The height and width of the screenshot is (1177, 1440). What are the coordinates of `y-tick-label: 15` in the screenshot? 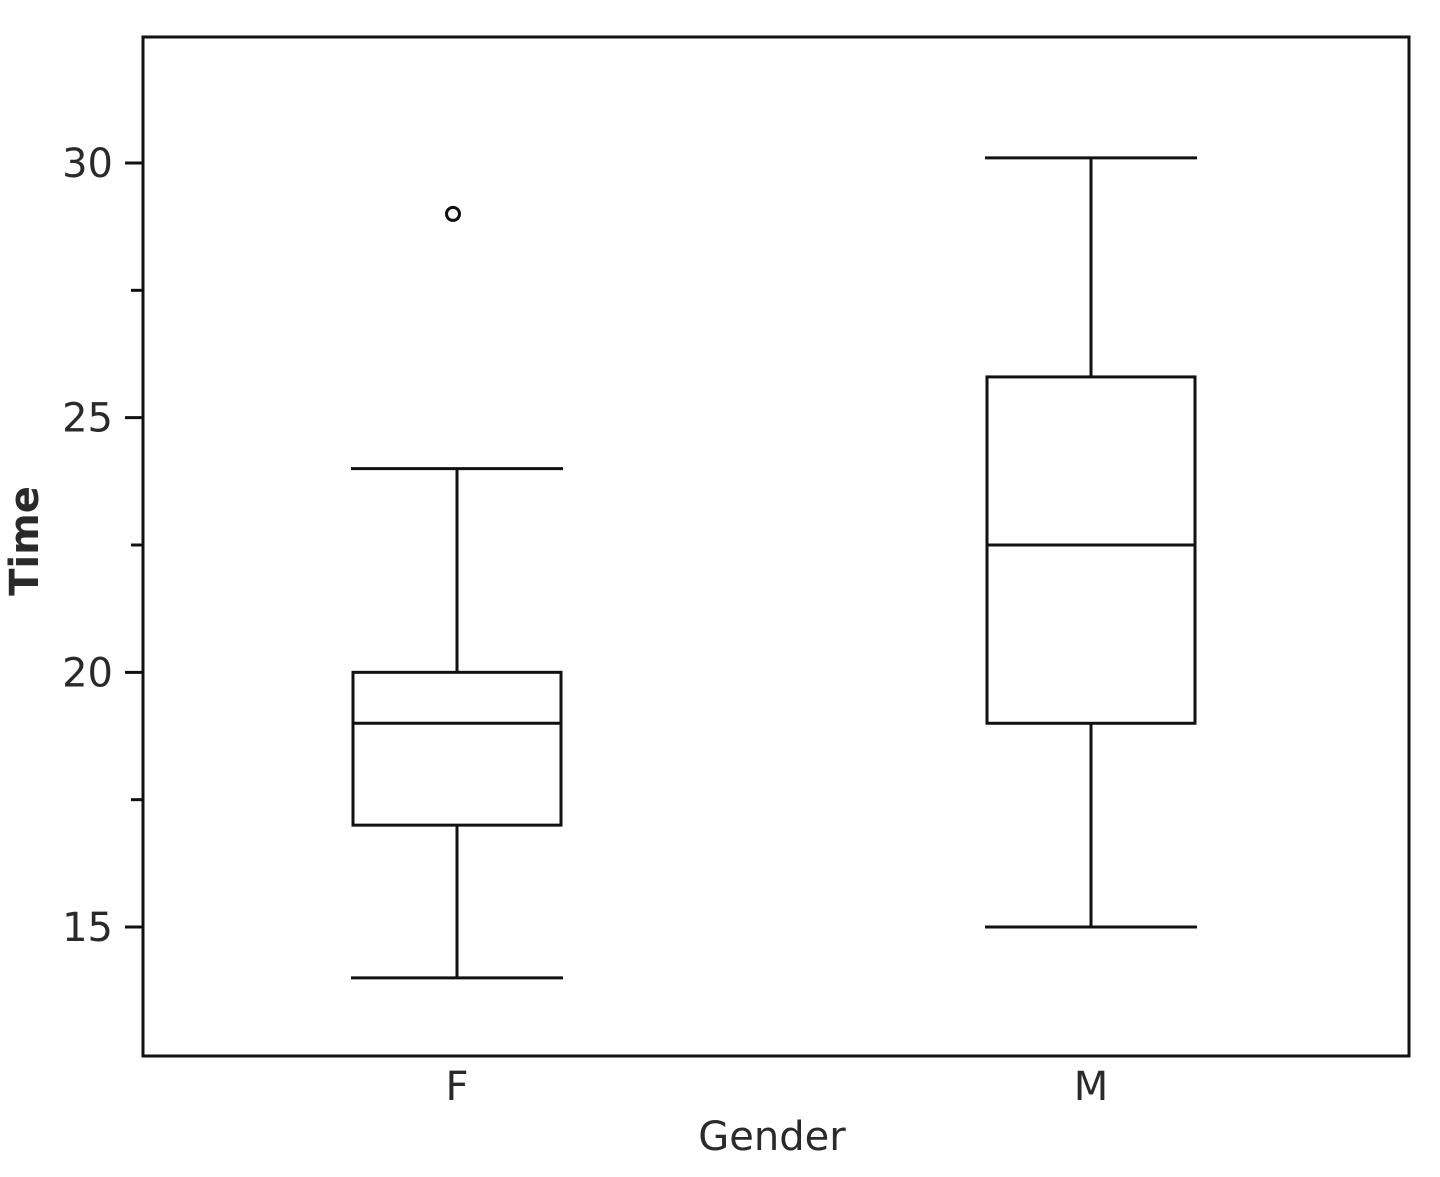 It's located at (87, 928).